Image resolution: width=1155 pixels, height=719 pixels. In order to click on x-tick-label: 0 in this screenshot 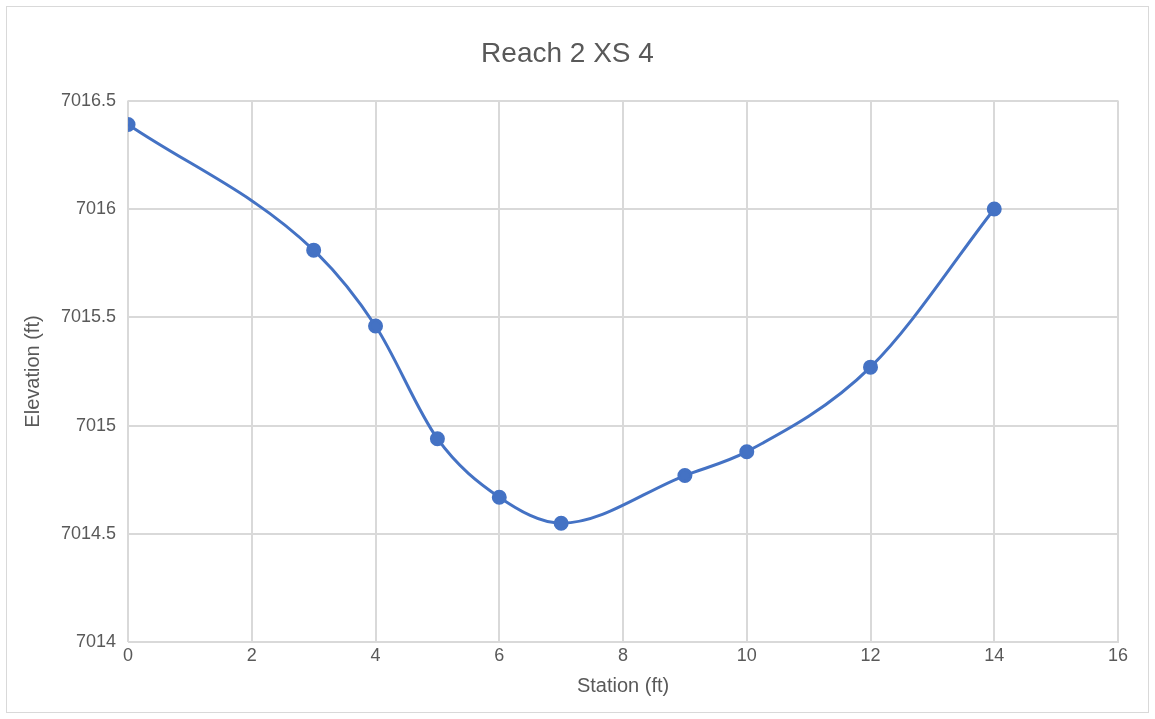, I will do `click(128, 655)`.